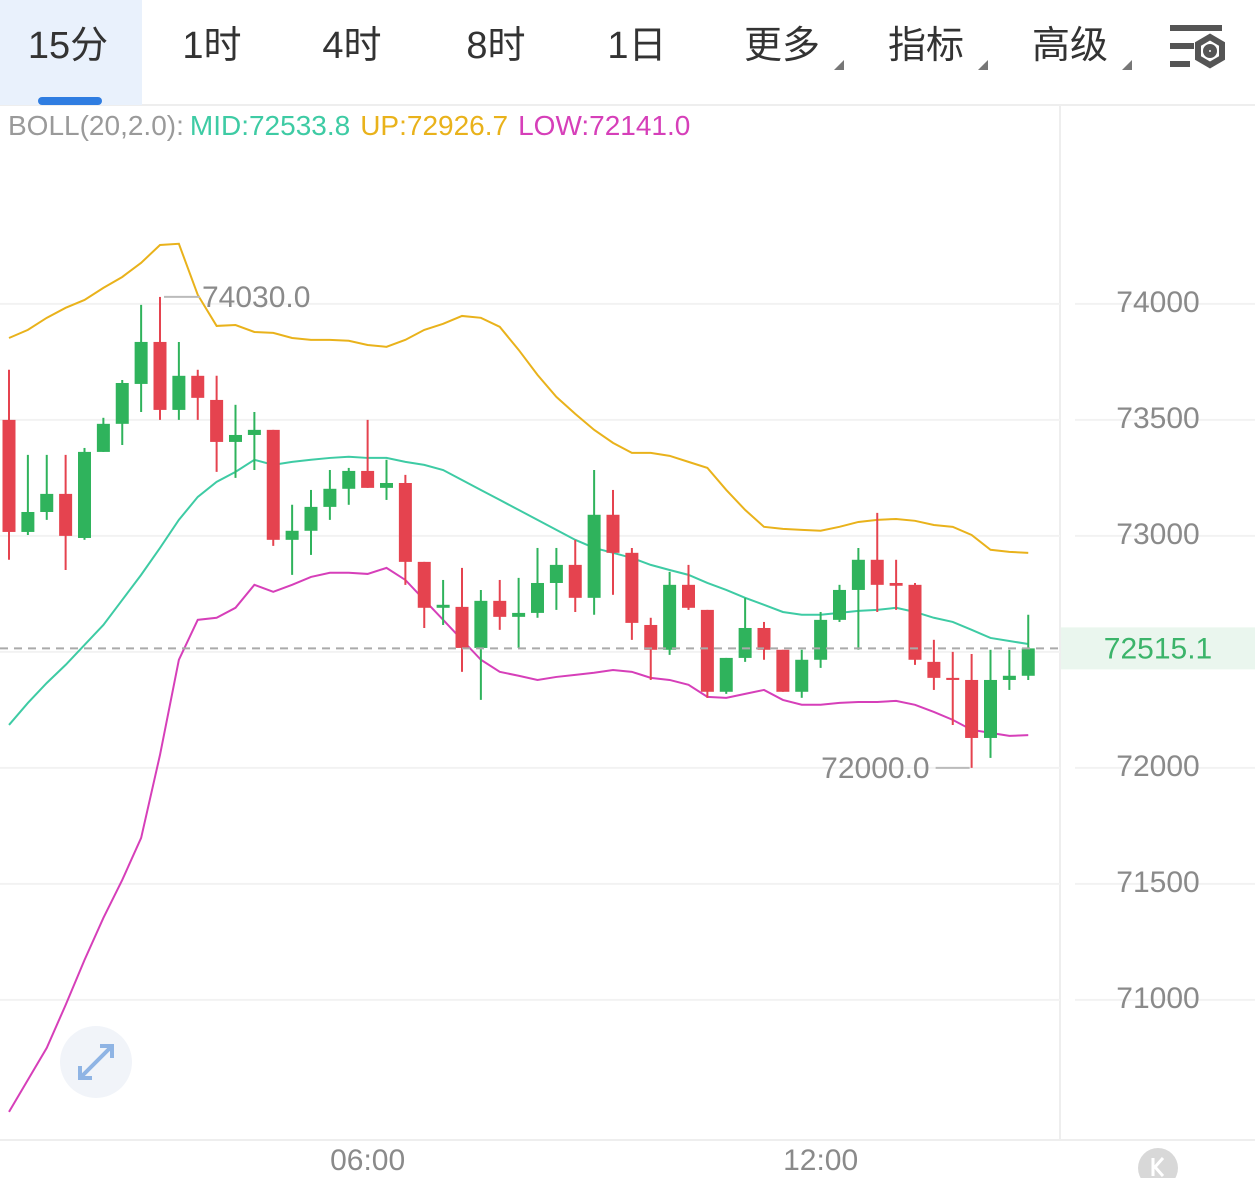 The width and height of the screenshot is (1255, 1178). I want to click on tabs: 15分 1时 4时 8时 1日 更多 指标 高级, so click(566, 52).